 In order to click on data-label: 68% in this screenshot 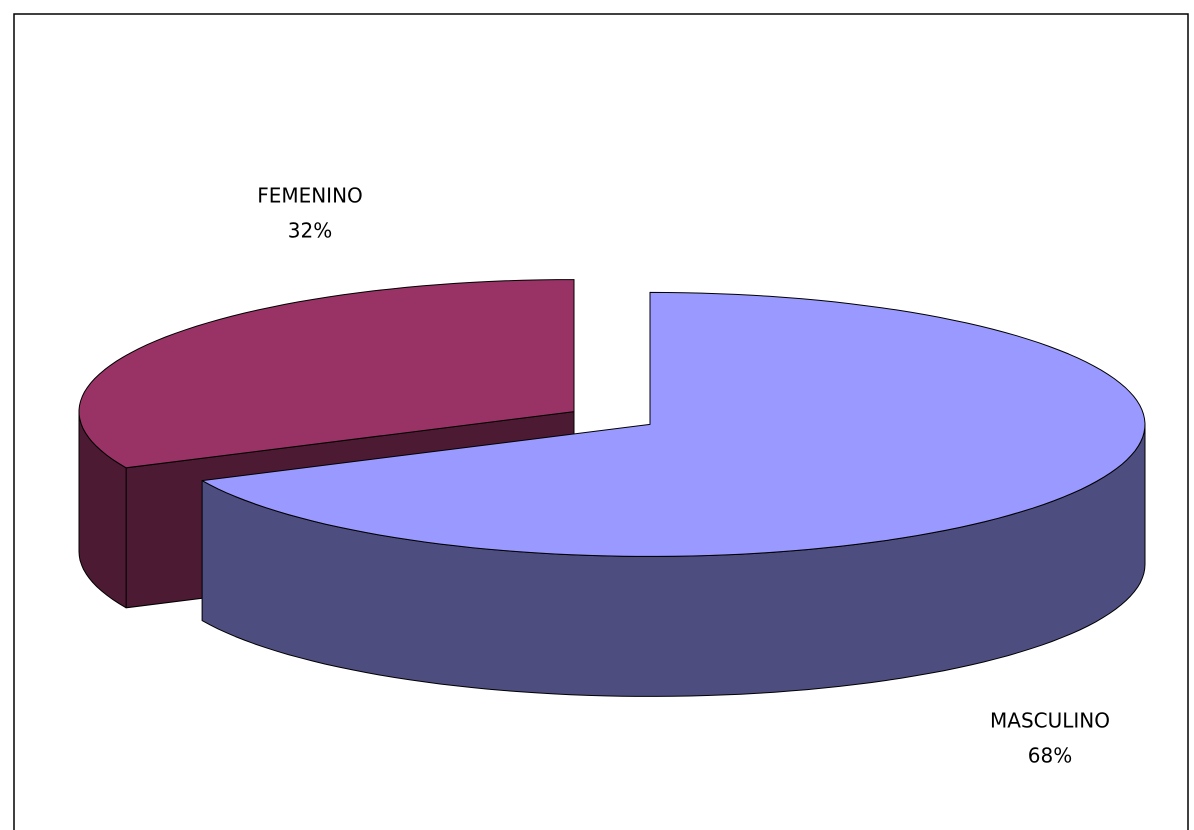, I will do `click(1050, 756)`.